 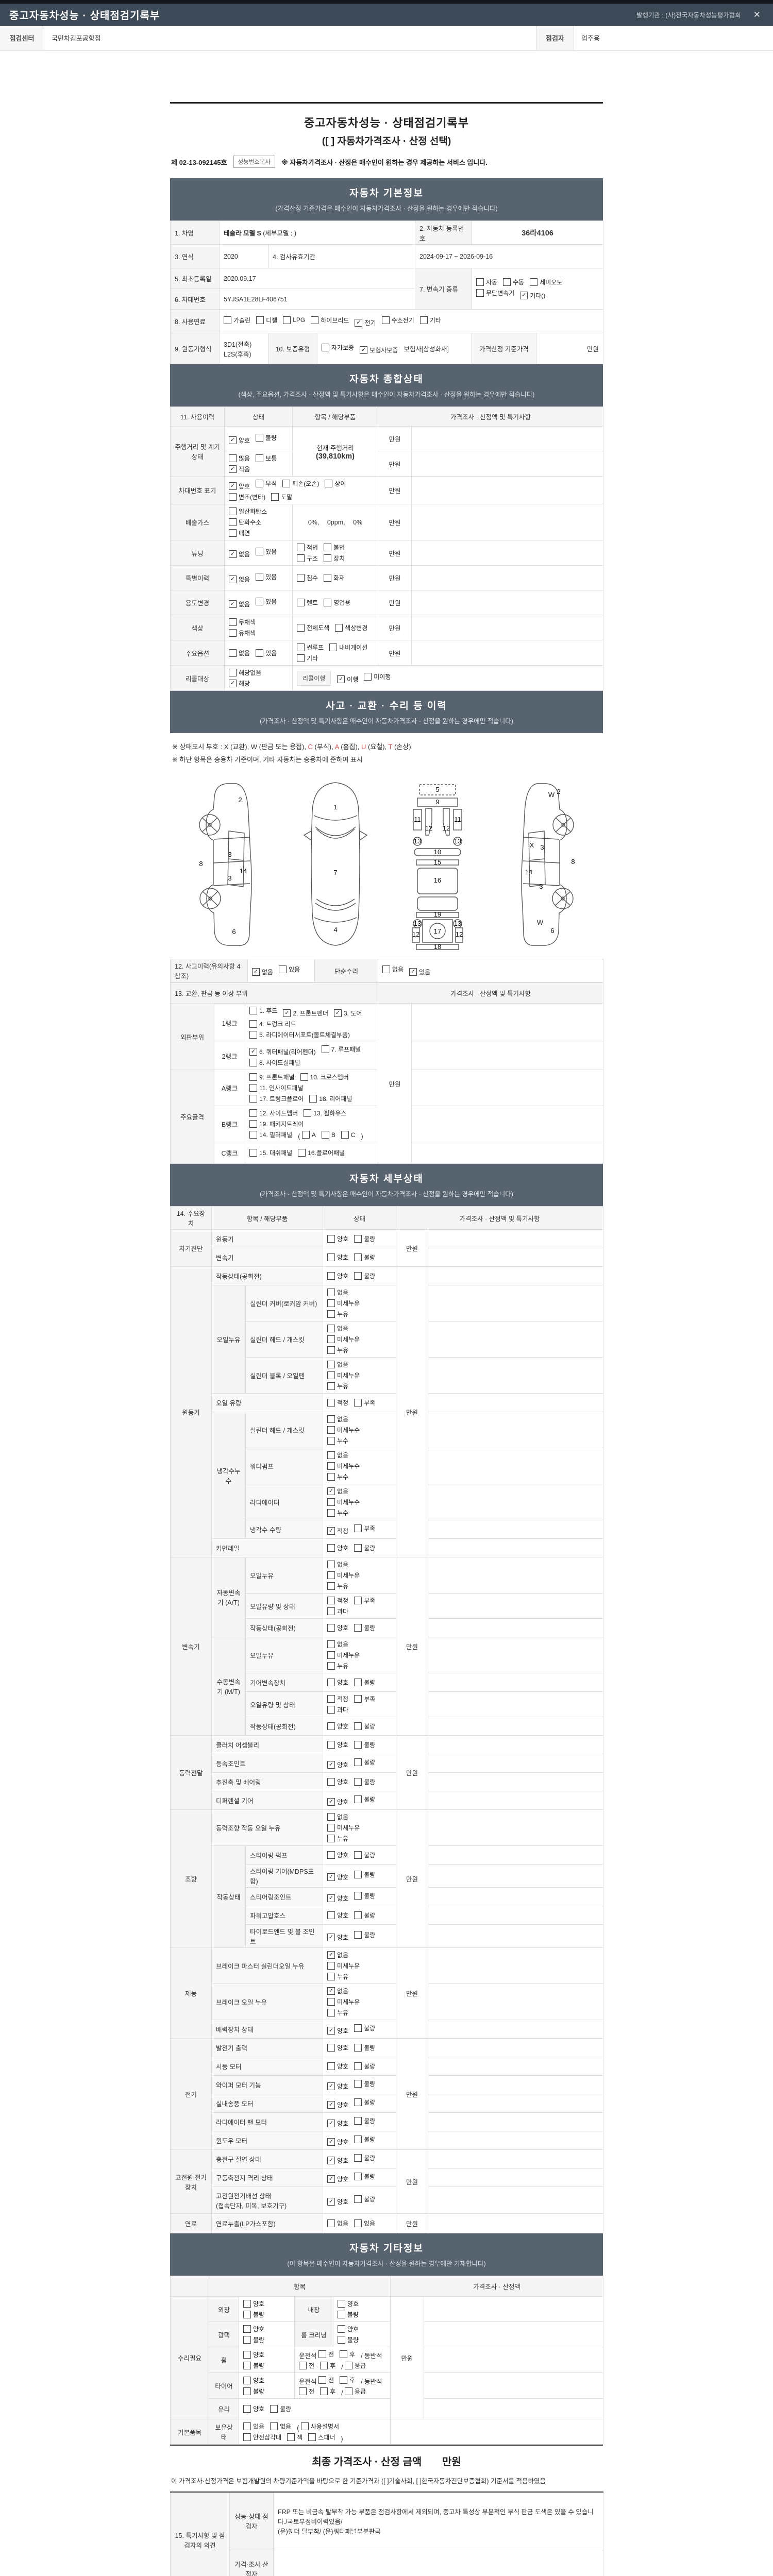 What do you see at coordinates (513, 282) in the screenshot?
I see `checkbox-수동: 수동` at bounding box center [513, 282].